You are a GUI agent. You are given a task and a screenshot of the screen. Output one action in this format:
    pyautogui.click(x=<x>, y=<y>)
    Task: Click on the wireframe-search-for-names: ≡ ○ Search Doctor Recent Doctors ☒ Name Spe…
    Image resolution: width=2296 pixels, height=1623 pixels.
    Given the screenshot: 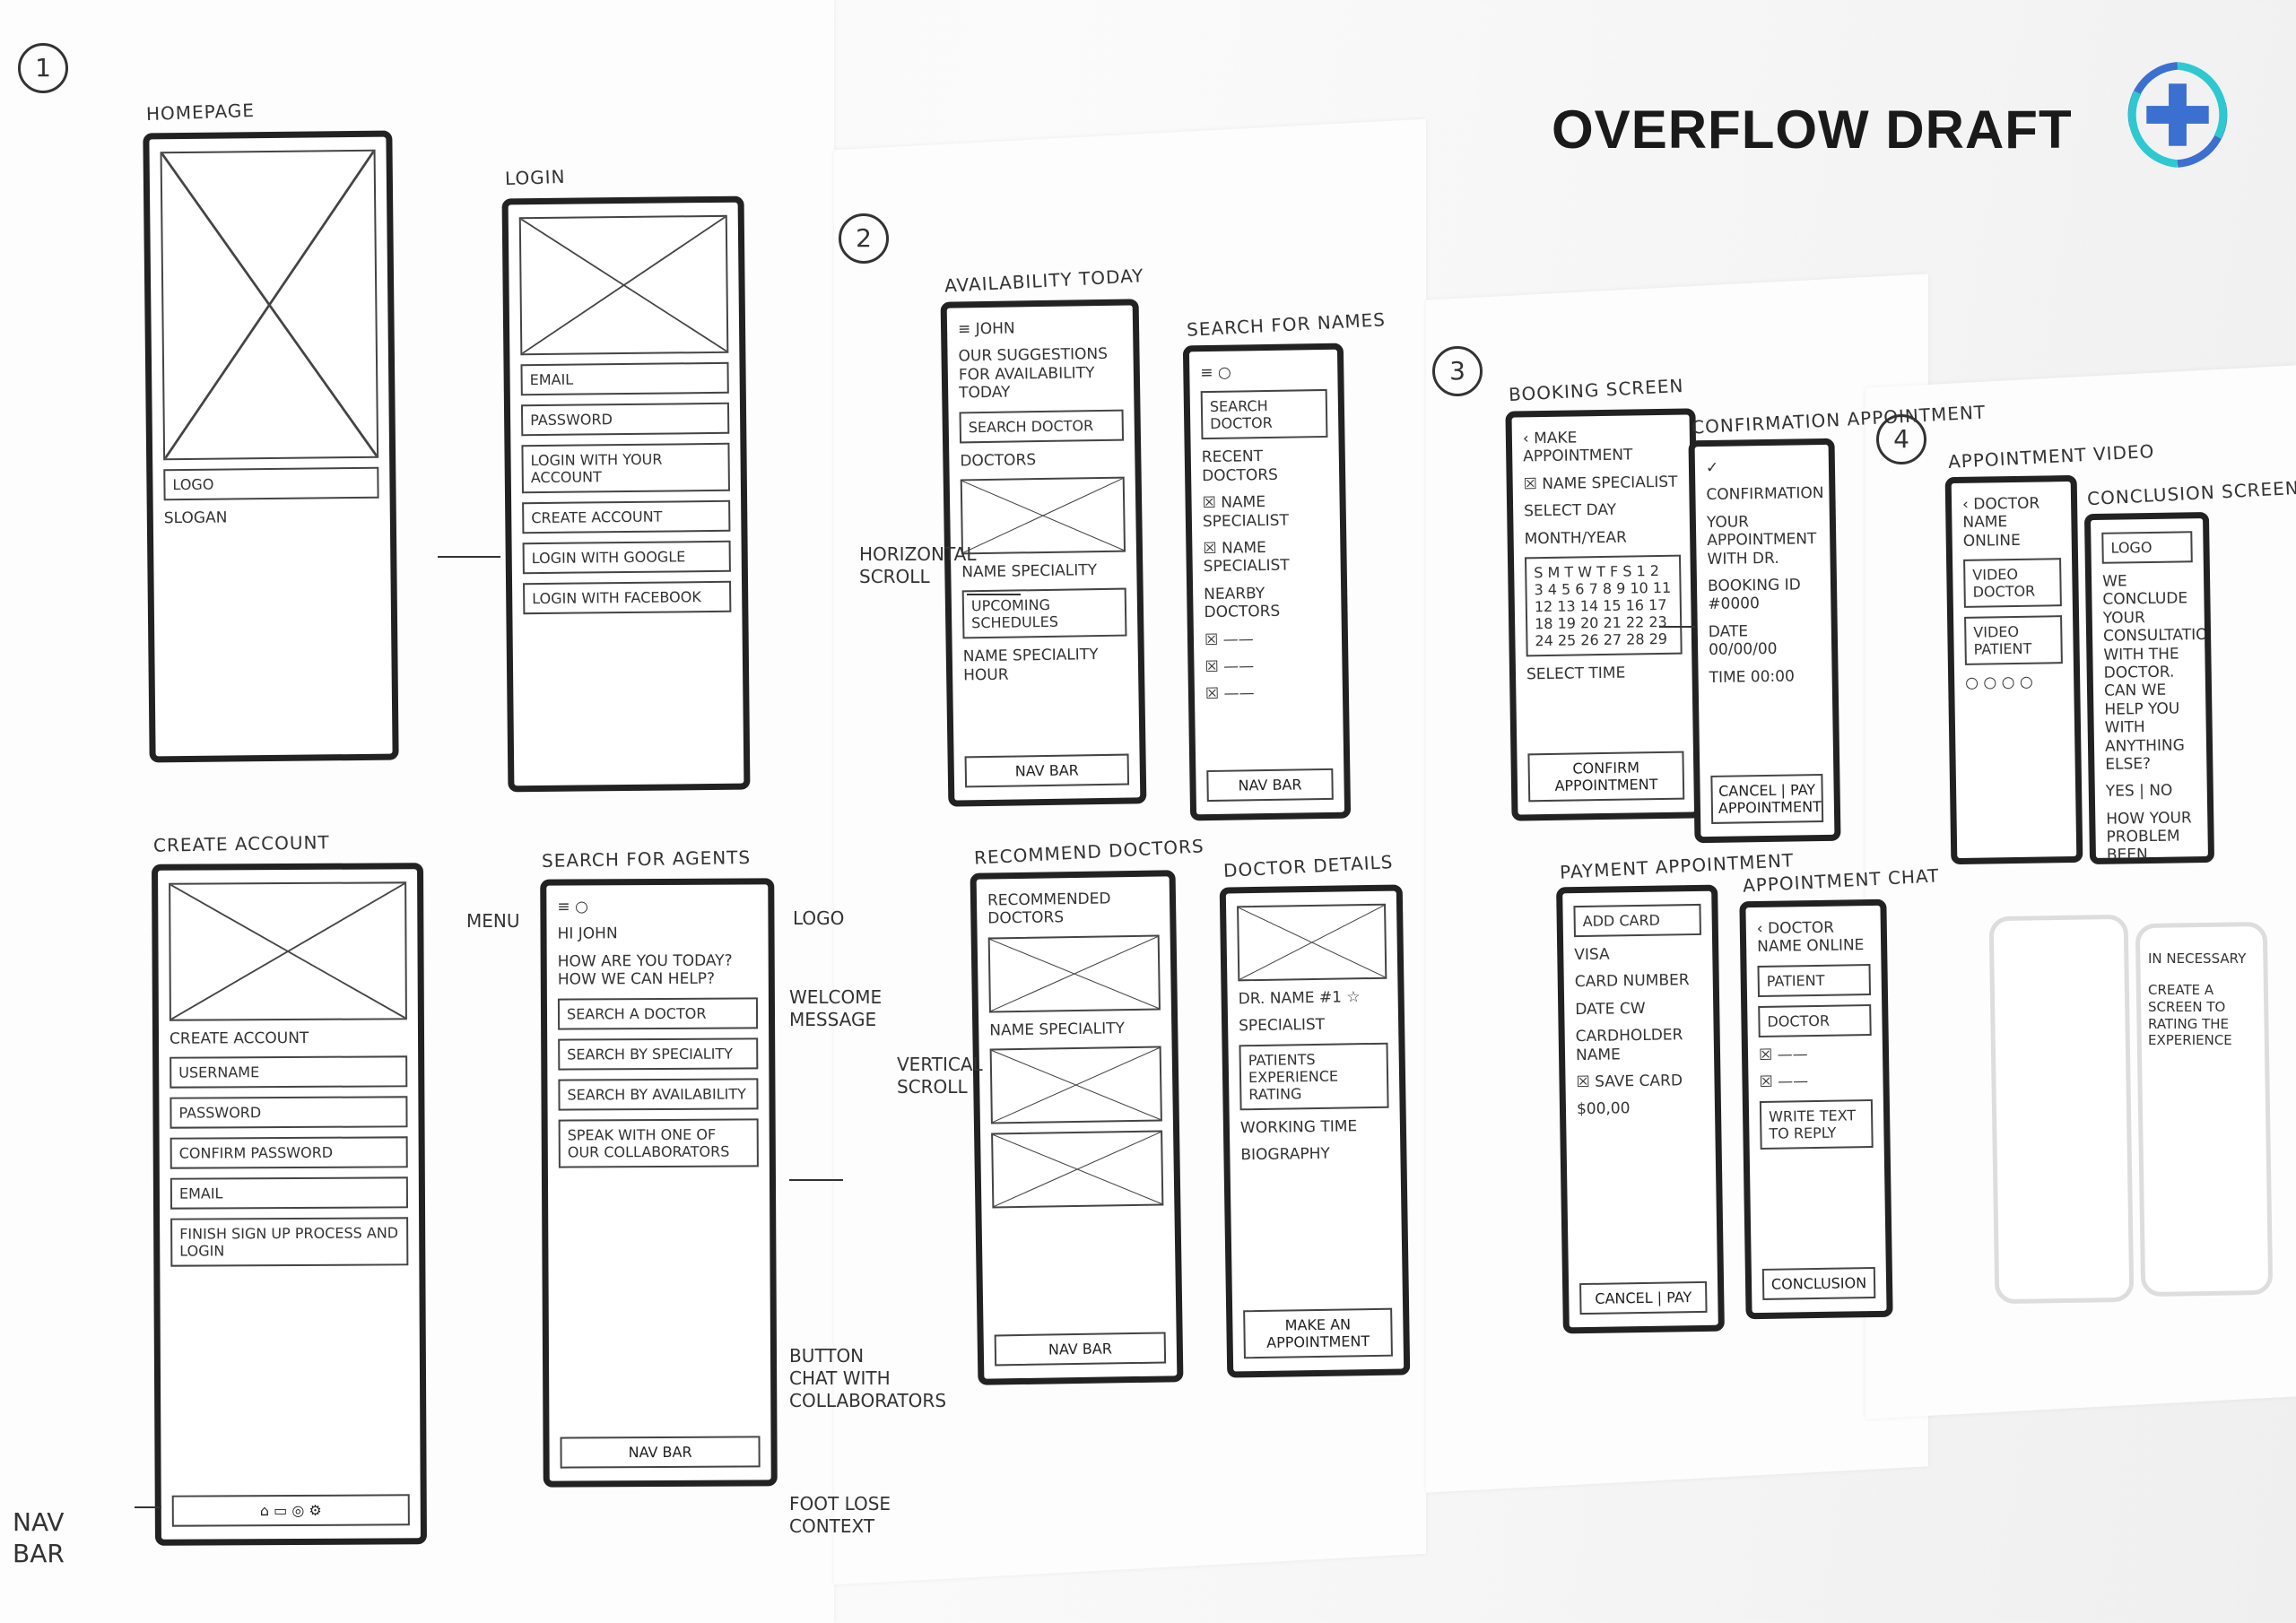 What is the action you would take?
    pyautogui.click(x=1267, y=582)
    